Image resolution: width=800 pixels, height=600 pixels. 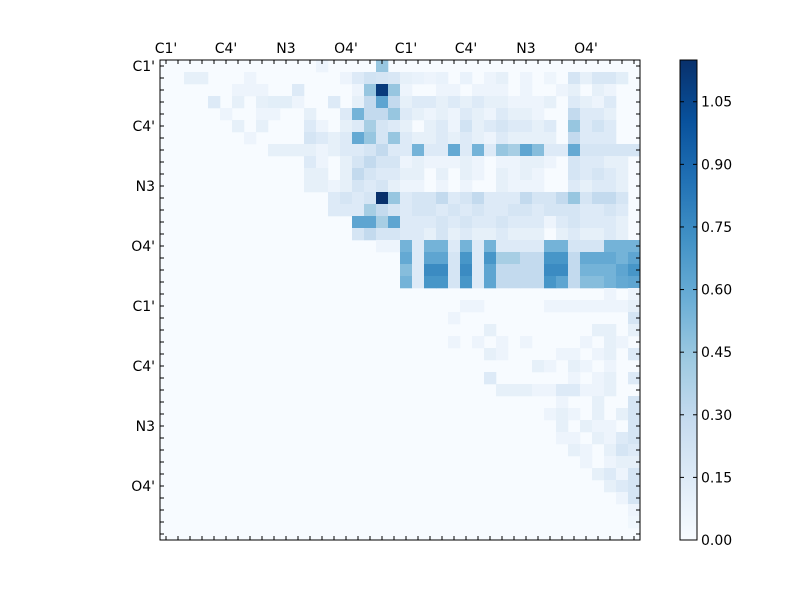 I want to click on colorbar-tick-label: 0.75, so click(x=716, y=228).